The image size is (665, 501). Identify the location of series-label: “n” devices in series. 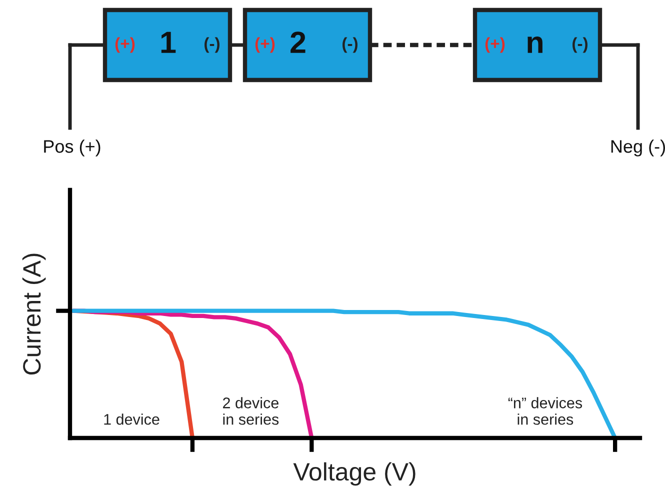
(545, 411).